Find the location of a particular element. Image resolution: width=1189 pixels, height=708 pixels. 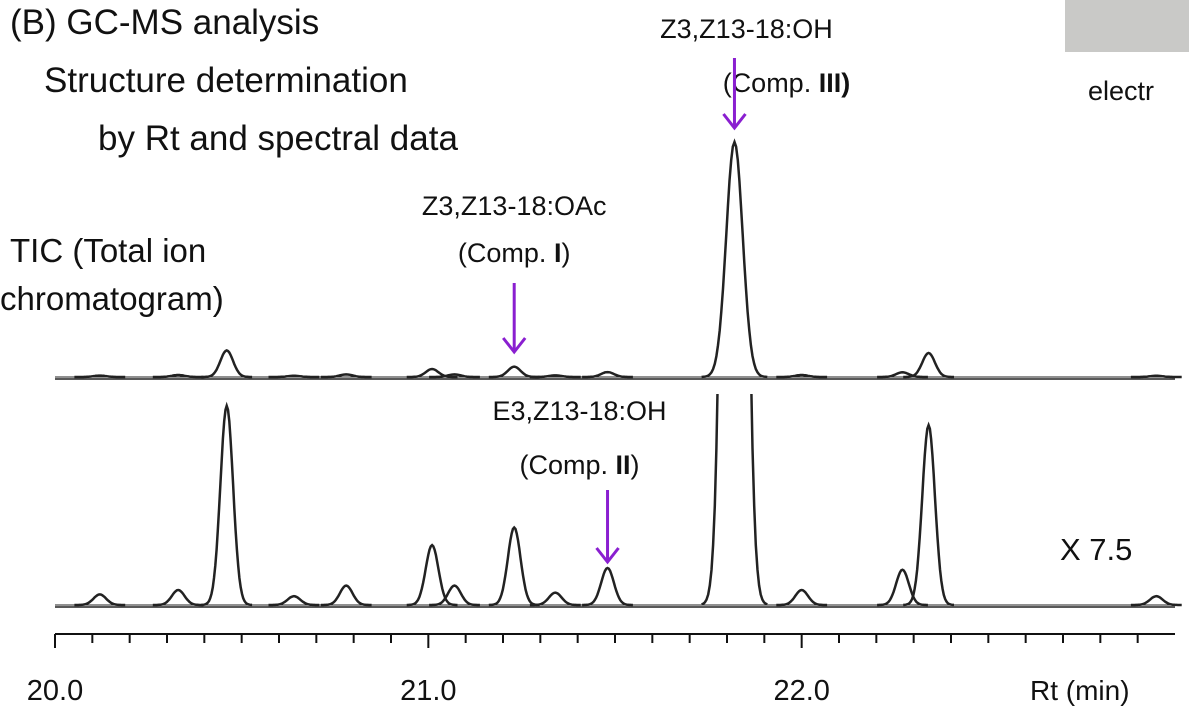

annotation-compound: (Comp. I) is located at coordinates (514, 253).